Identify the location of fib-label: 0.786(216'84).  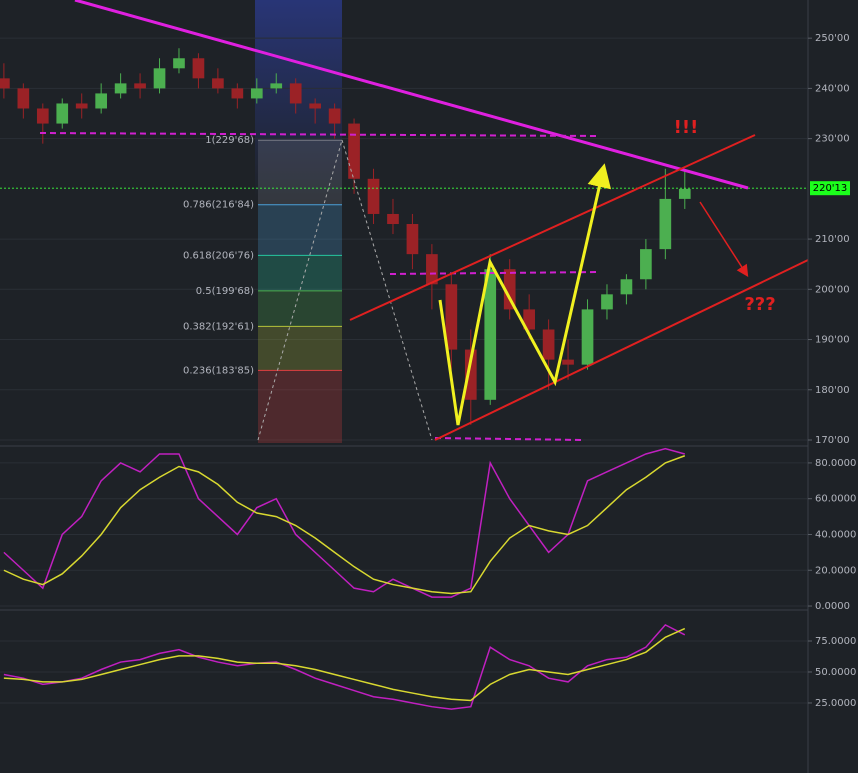
(218, 205).